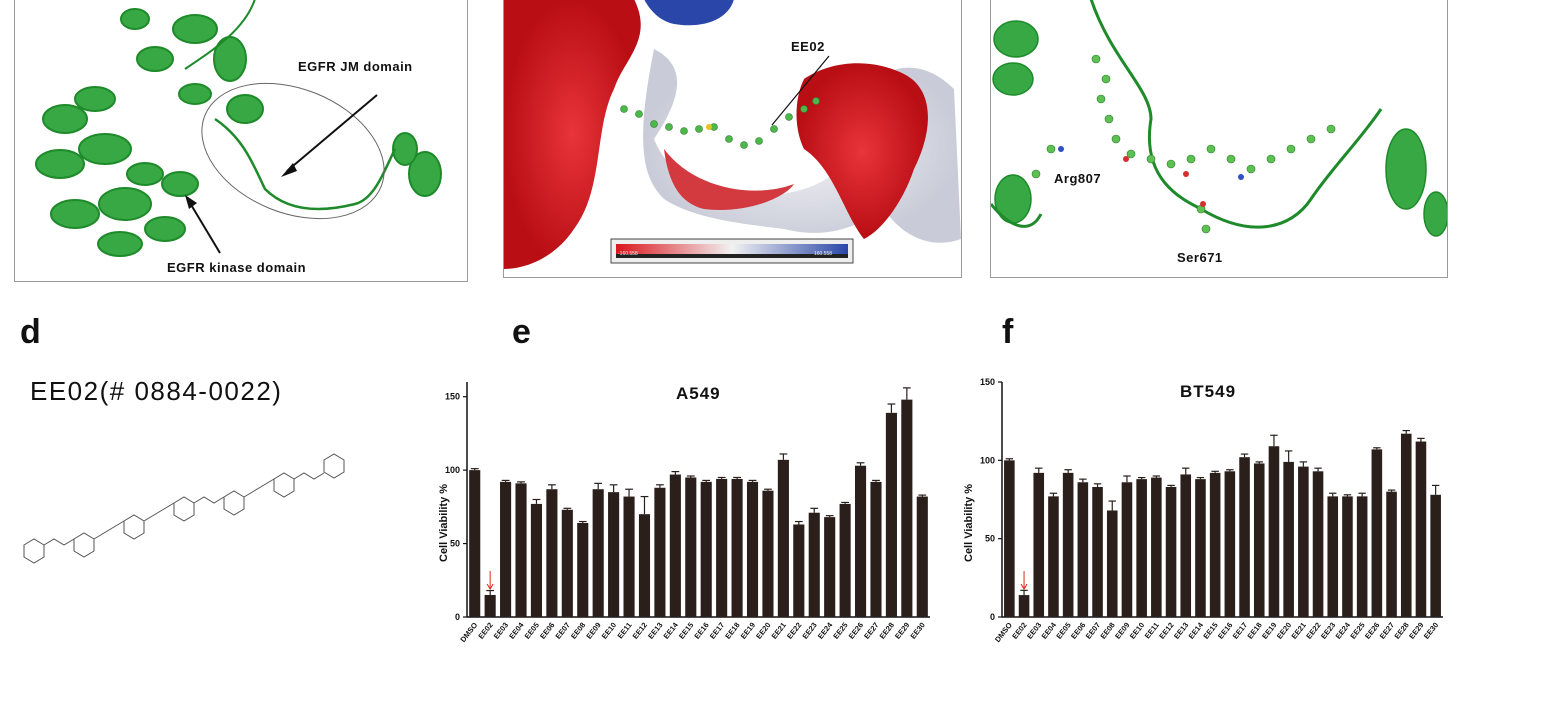 Image resolution: width=1546 pixels, height=701 pixels. I want to click on bar-ee24, so click(830, 567).